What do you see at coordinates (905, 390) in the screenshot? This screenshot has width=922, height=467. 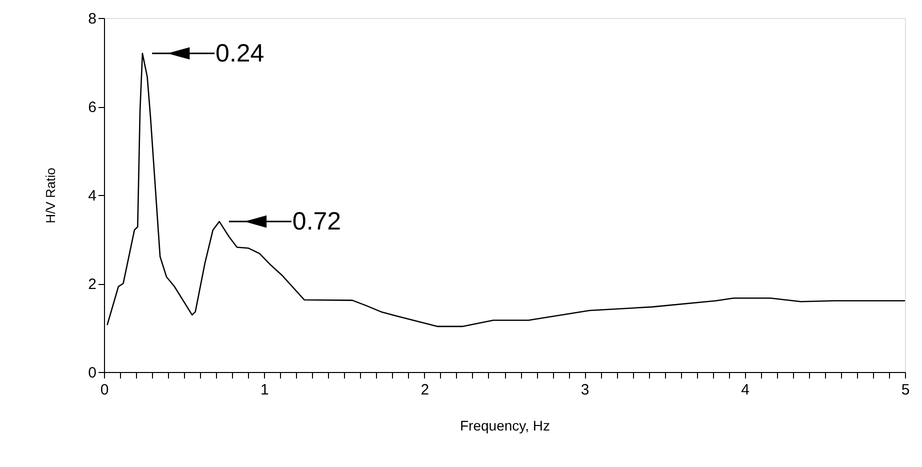 I see `x-tick-label: 5` at bounding box center [905, 390].